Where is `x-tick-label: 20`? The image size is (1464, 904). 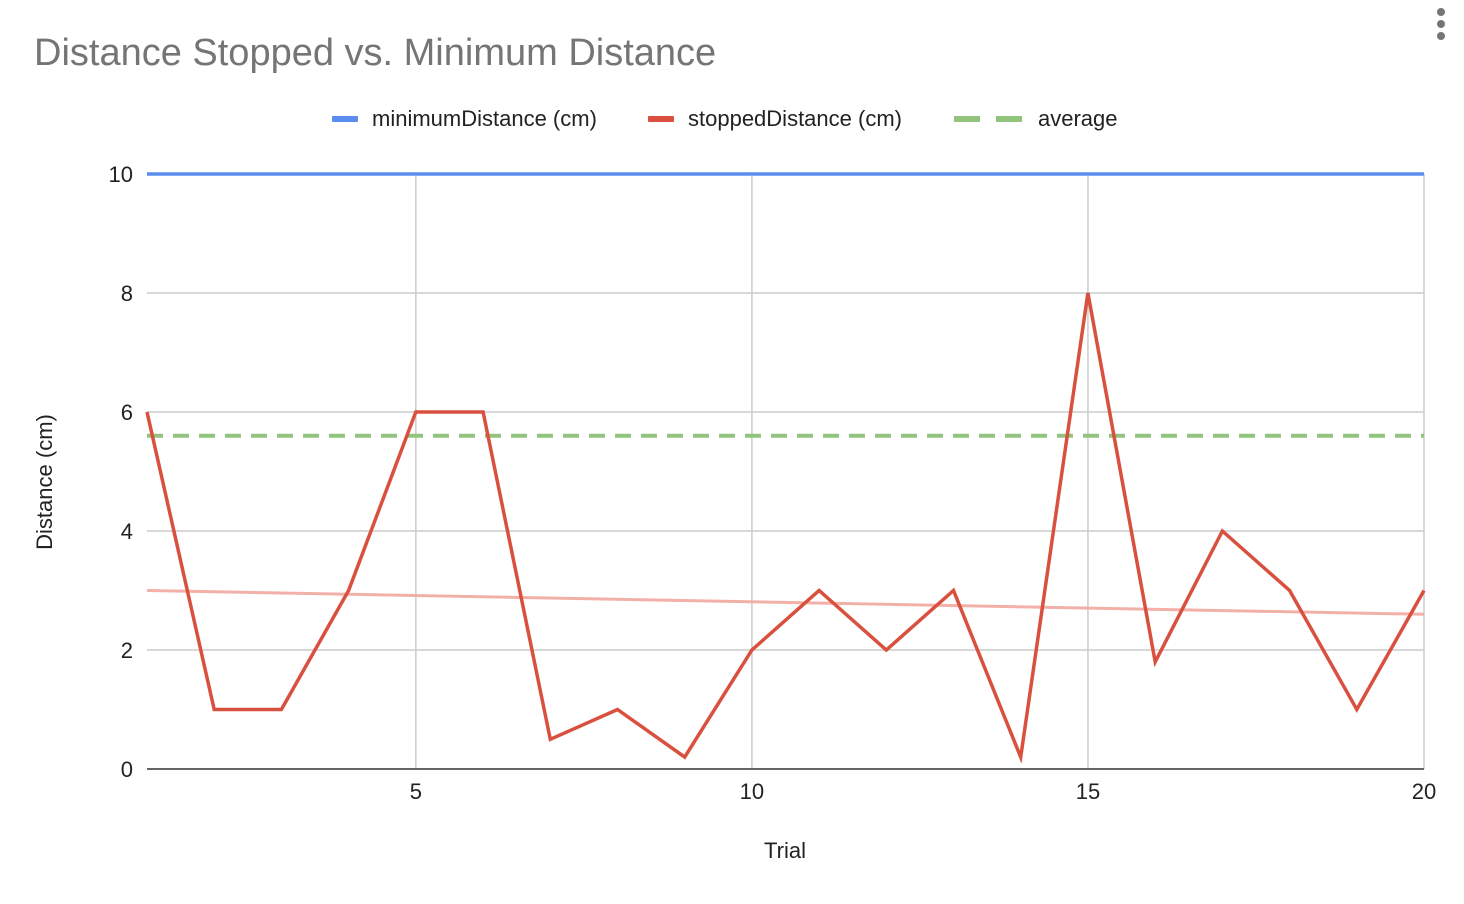
x-tick-label: 20 is located at coordinates (1424, 791).